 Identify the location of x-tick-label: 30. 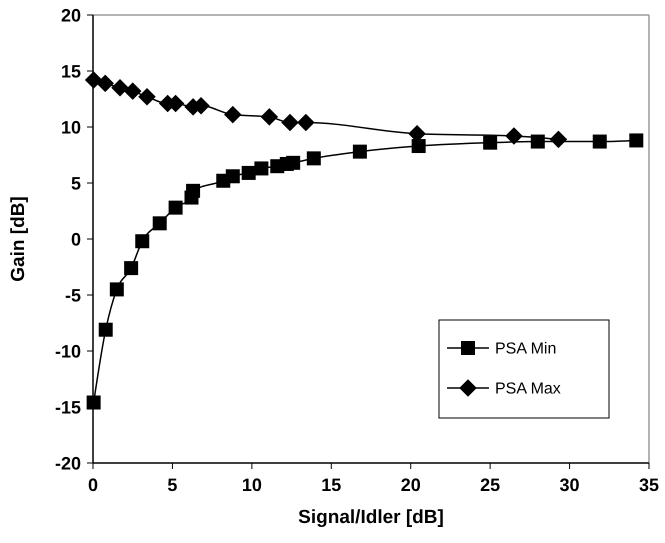
(570, 485).